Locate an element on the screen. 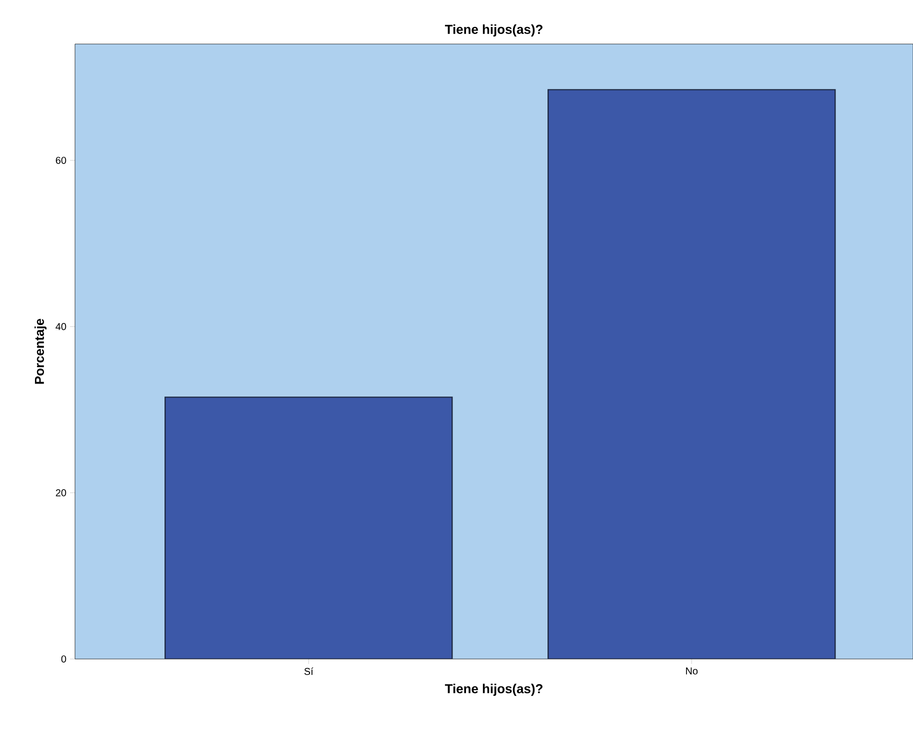 This screenshot has width=913, height=731. x-tick-label: No is located at coordinates (692, 671).